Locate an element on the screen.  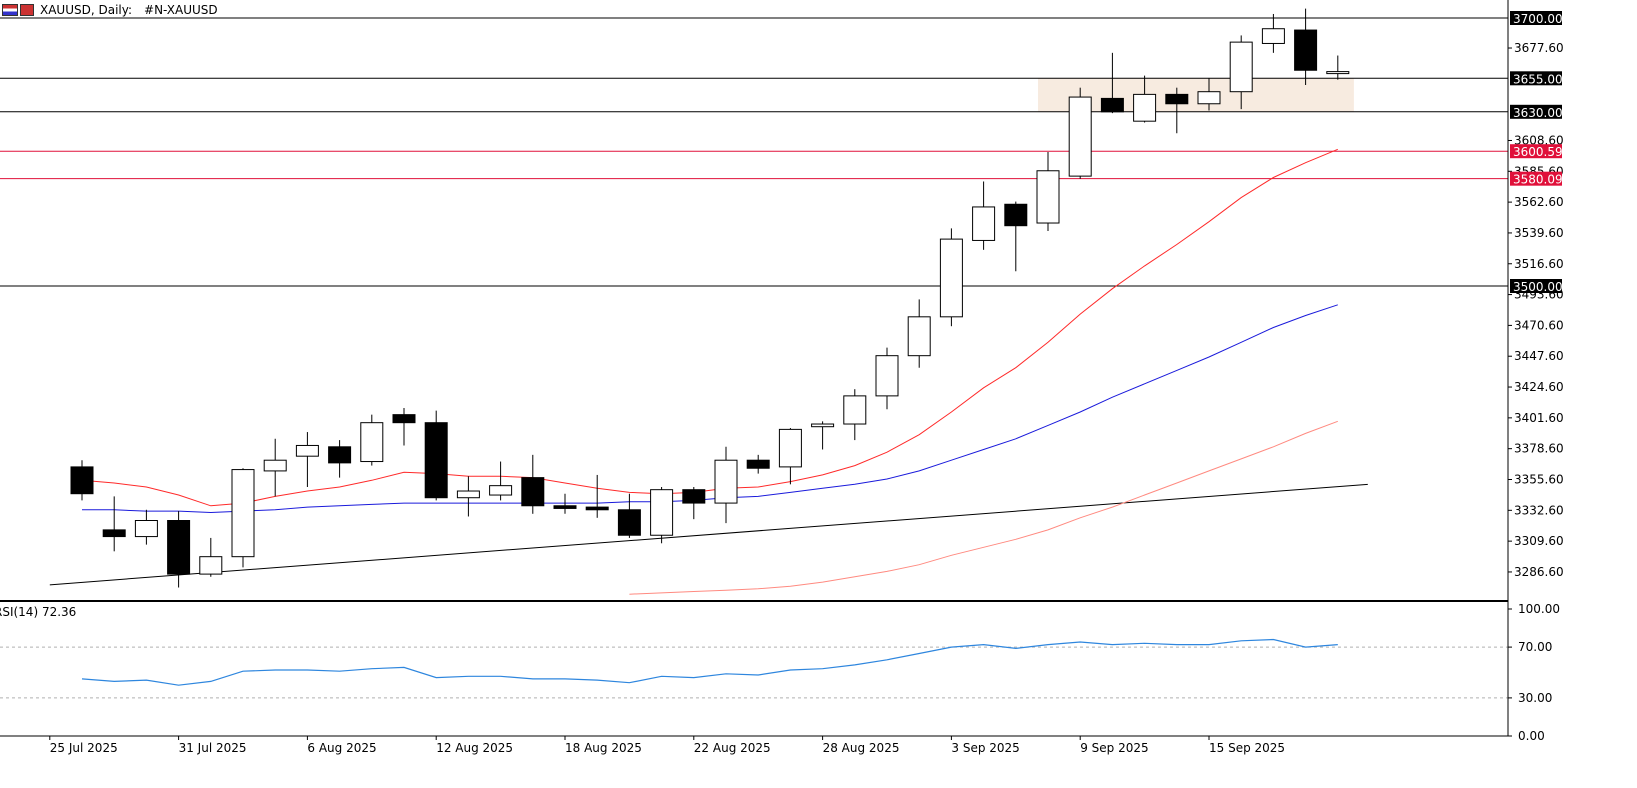
ma-slow-line is located at coordinates (983, 507).